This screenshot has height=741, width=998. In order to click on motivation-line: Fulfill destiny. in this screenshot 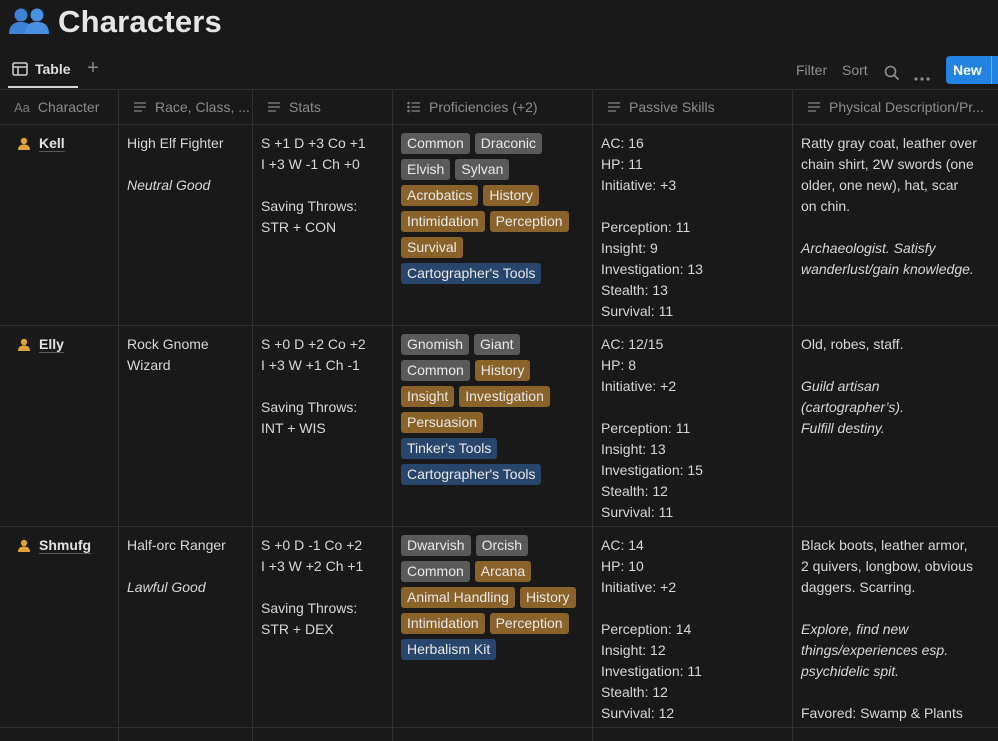, I will do `click(843, 428)`.